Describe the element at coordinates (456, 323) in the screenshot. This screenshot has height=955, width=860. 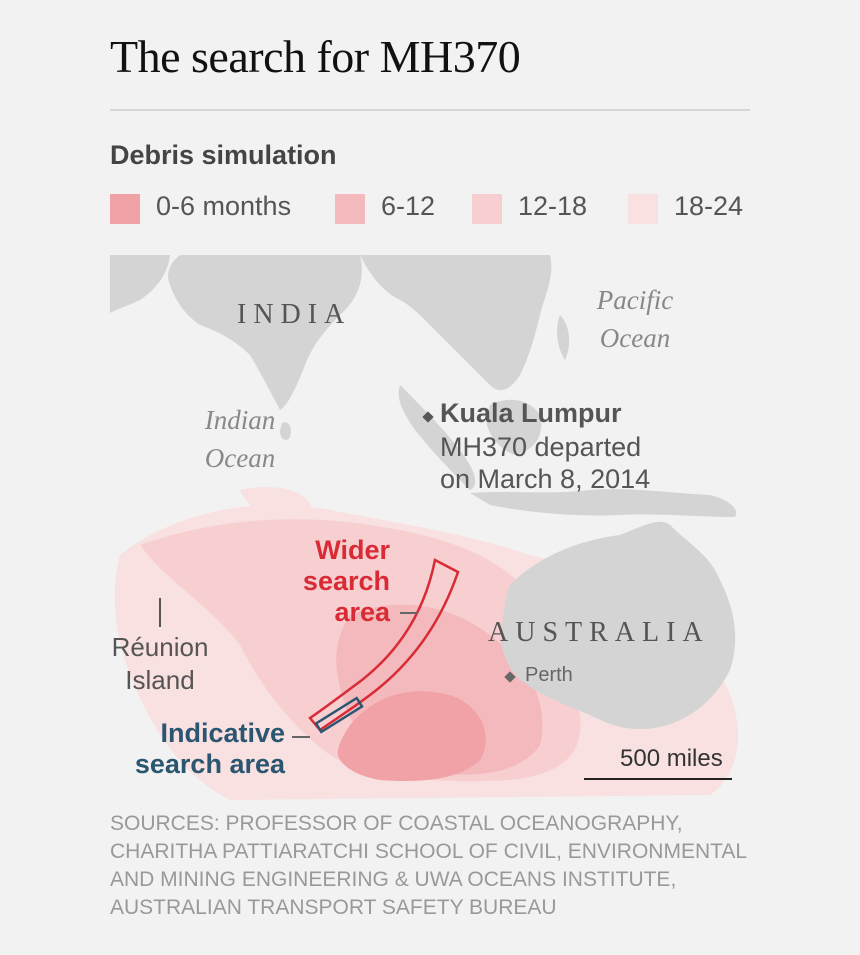
I see `southeast-asia-land` at that location.